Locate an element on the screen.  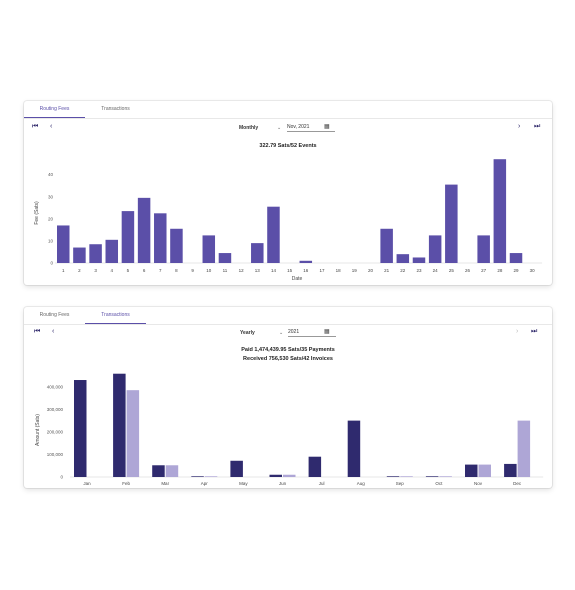
y-tick-label: 10 is located at coordinates (51, 240).